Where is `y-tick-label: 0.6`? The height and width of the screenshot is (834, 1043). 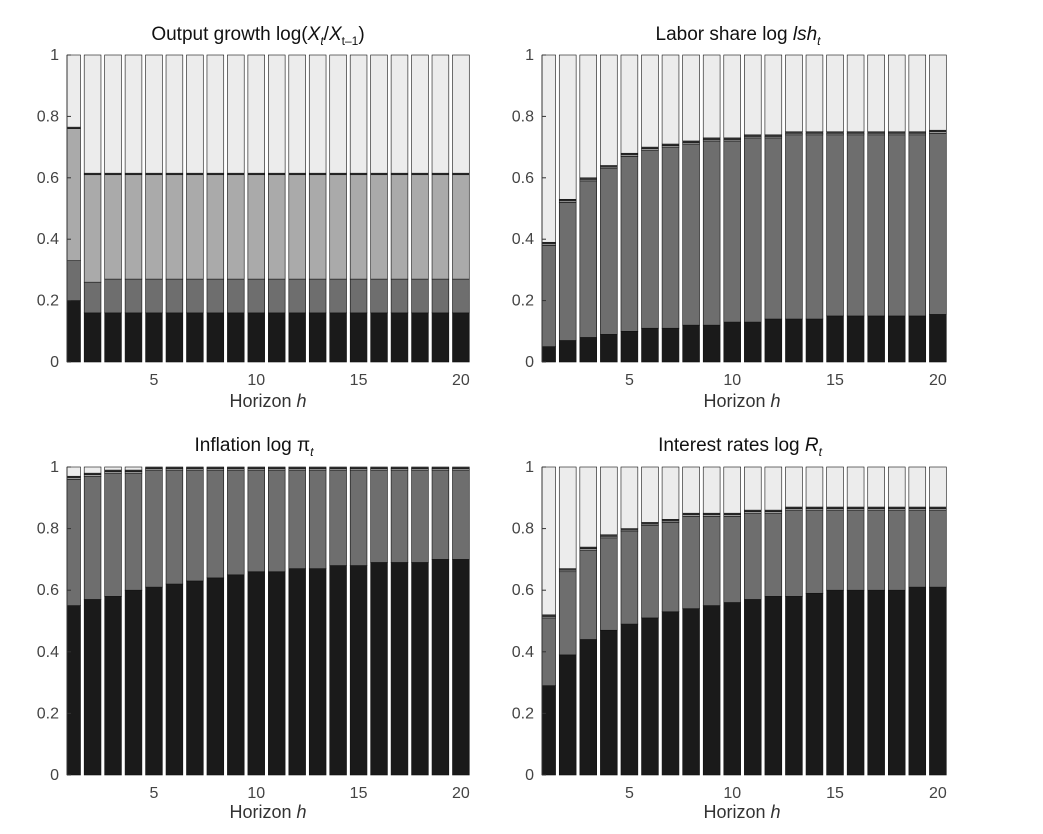 y-tick-label: 0.6 is located at coordinates (523, 590).